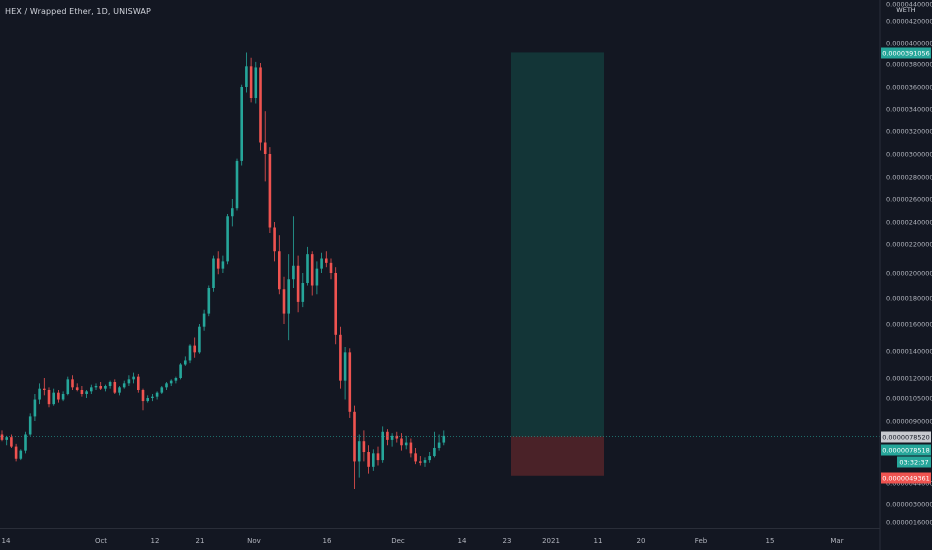 Image resolution: width=932 pixels, height=550 pixels. What do you see at coordinates (909, 523) in the screenshot?
I see `price-tick-label: 0.0000016000` at bounding box center [909, 523].